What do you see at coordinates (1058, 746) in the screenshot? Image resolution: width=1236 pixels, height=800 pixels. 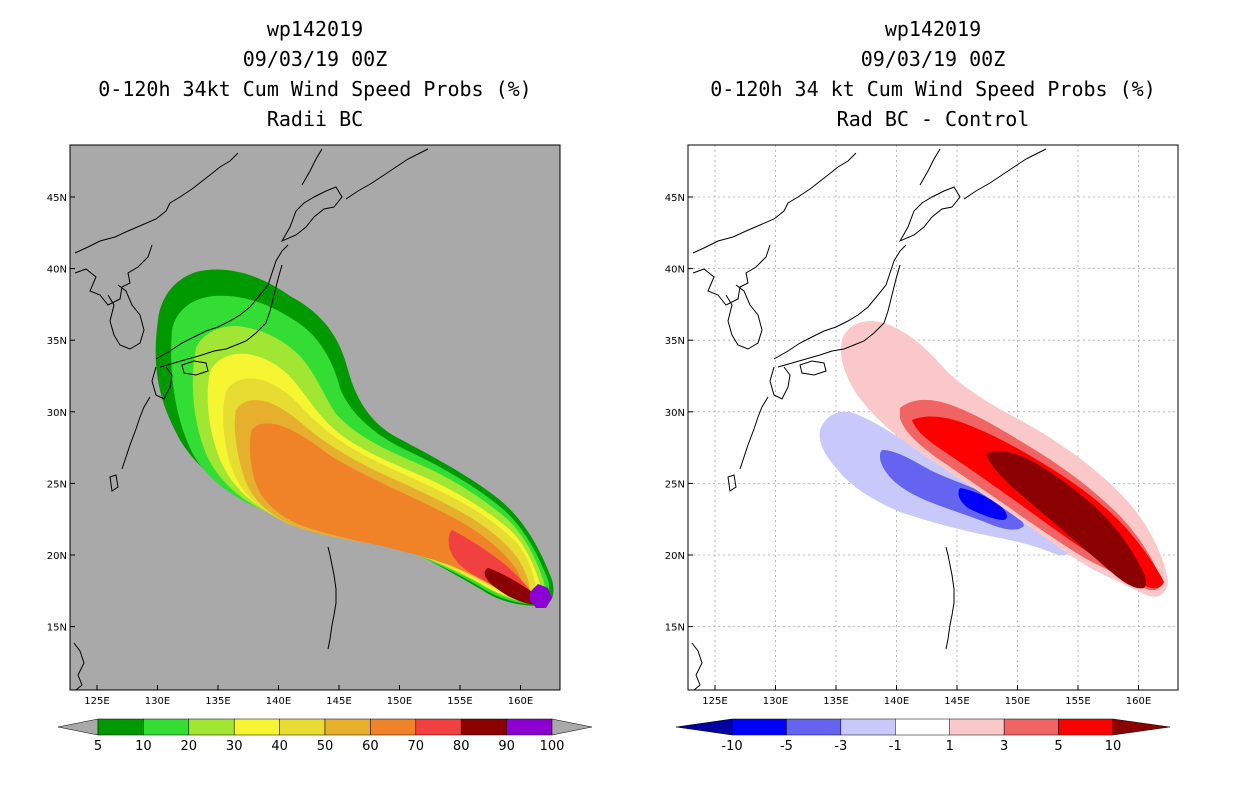 I see `right-colorbar-label: 5` at bounding box center [1058, 746].